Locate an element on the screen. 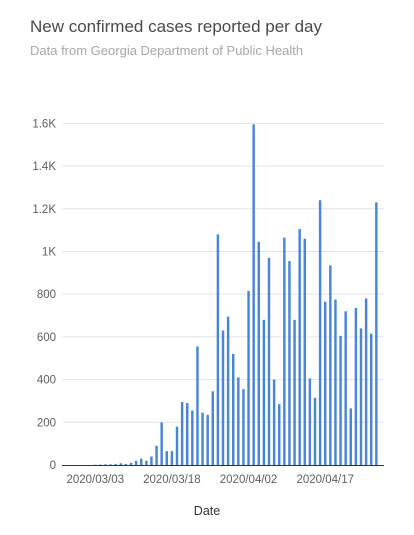 This screenshot has height=535, width=414. y-tick-label: 200 is located at coordinates (46, 423).